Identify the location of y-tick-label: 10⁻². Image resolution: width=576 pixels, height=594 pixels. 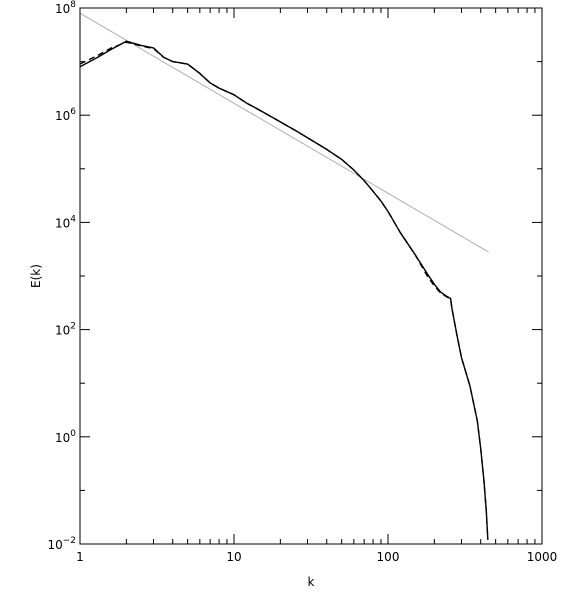
(61, 544).